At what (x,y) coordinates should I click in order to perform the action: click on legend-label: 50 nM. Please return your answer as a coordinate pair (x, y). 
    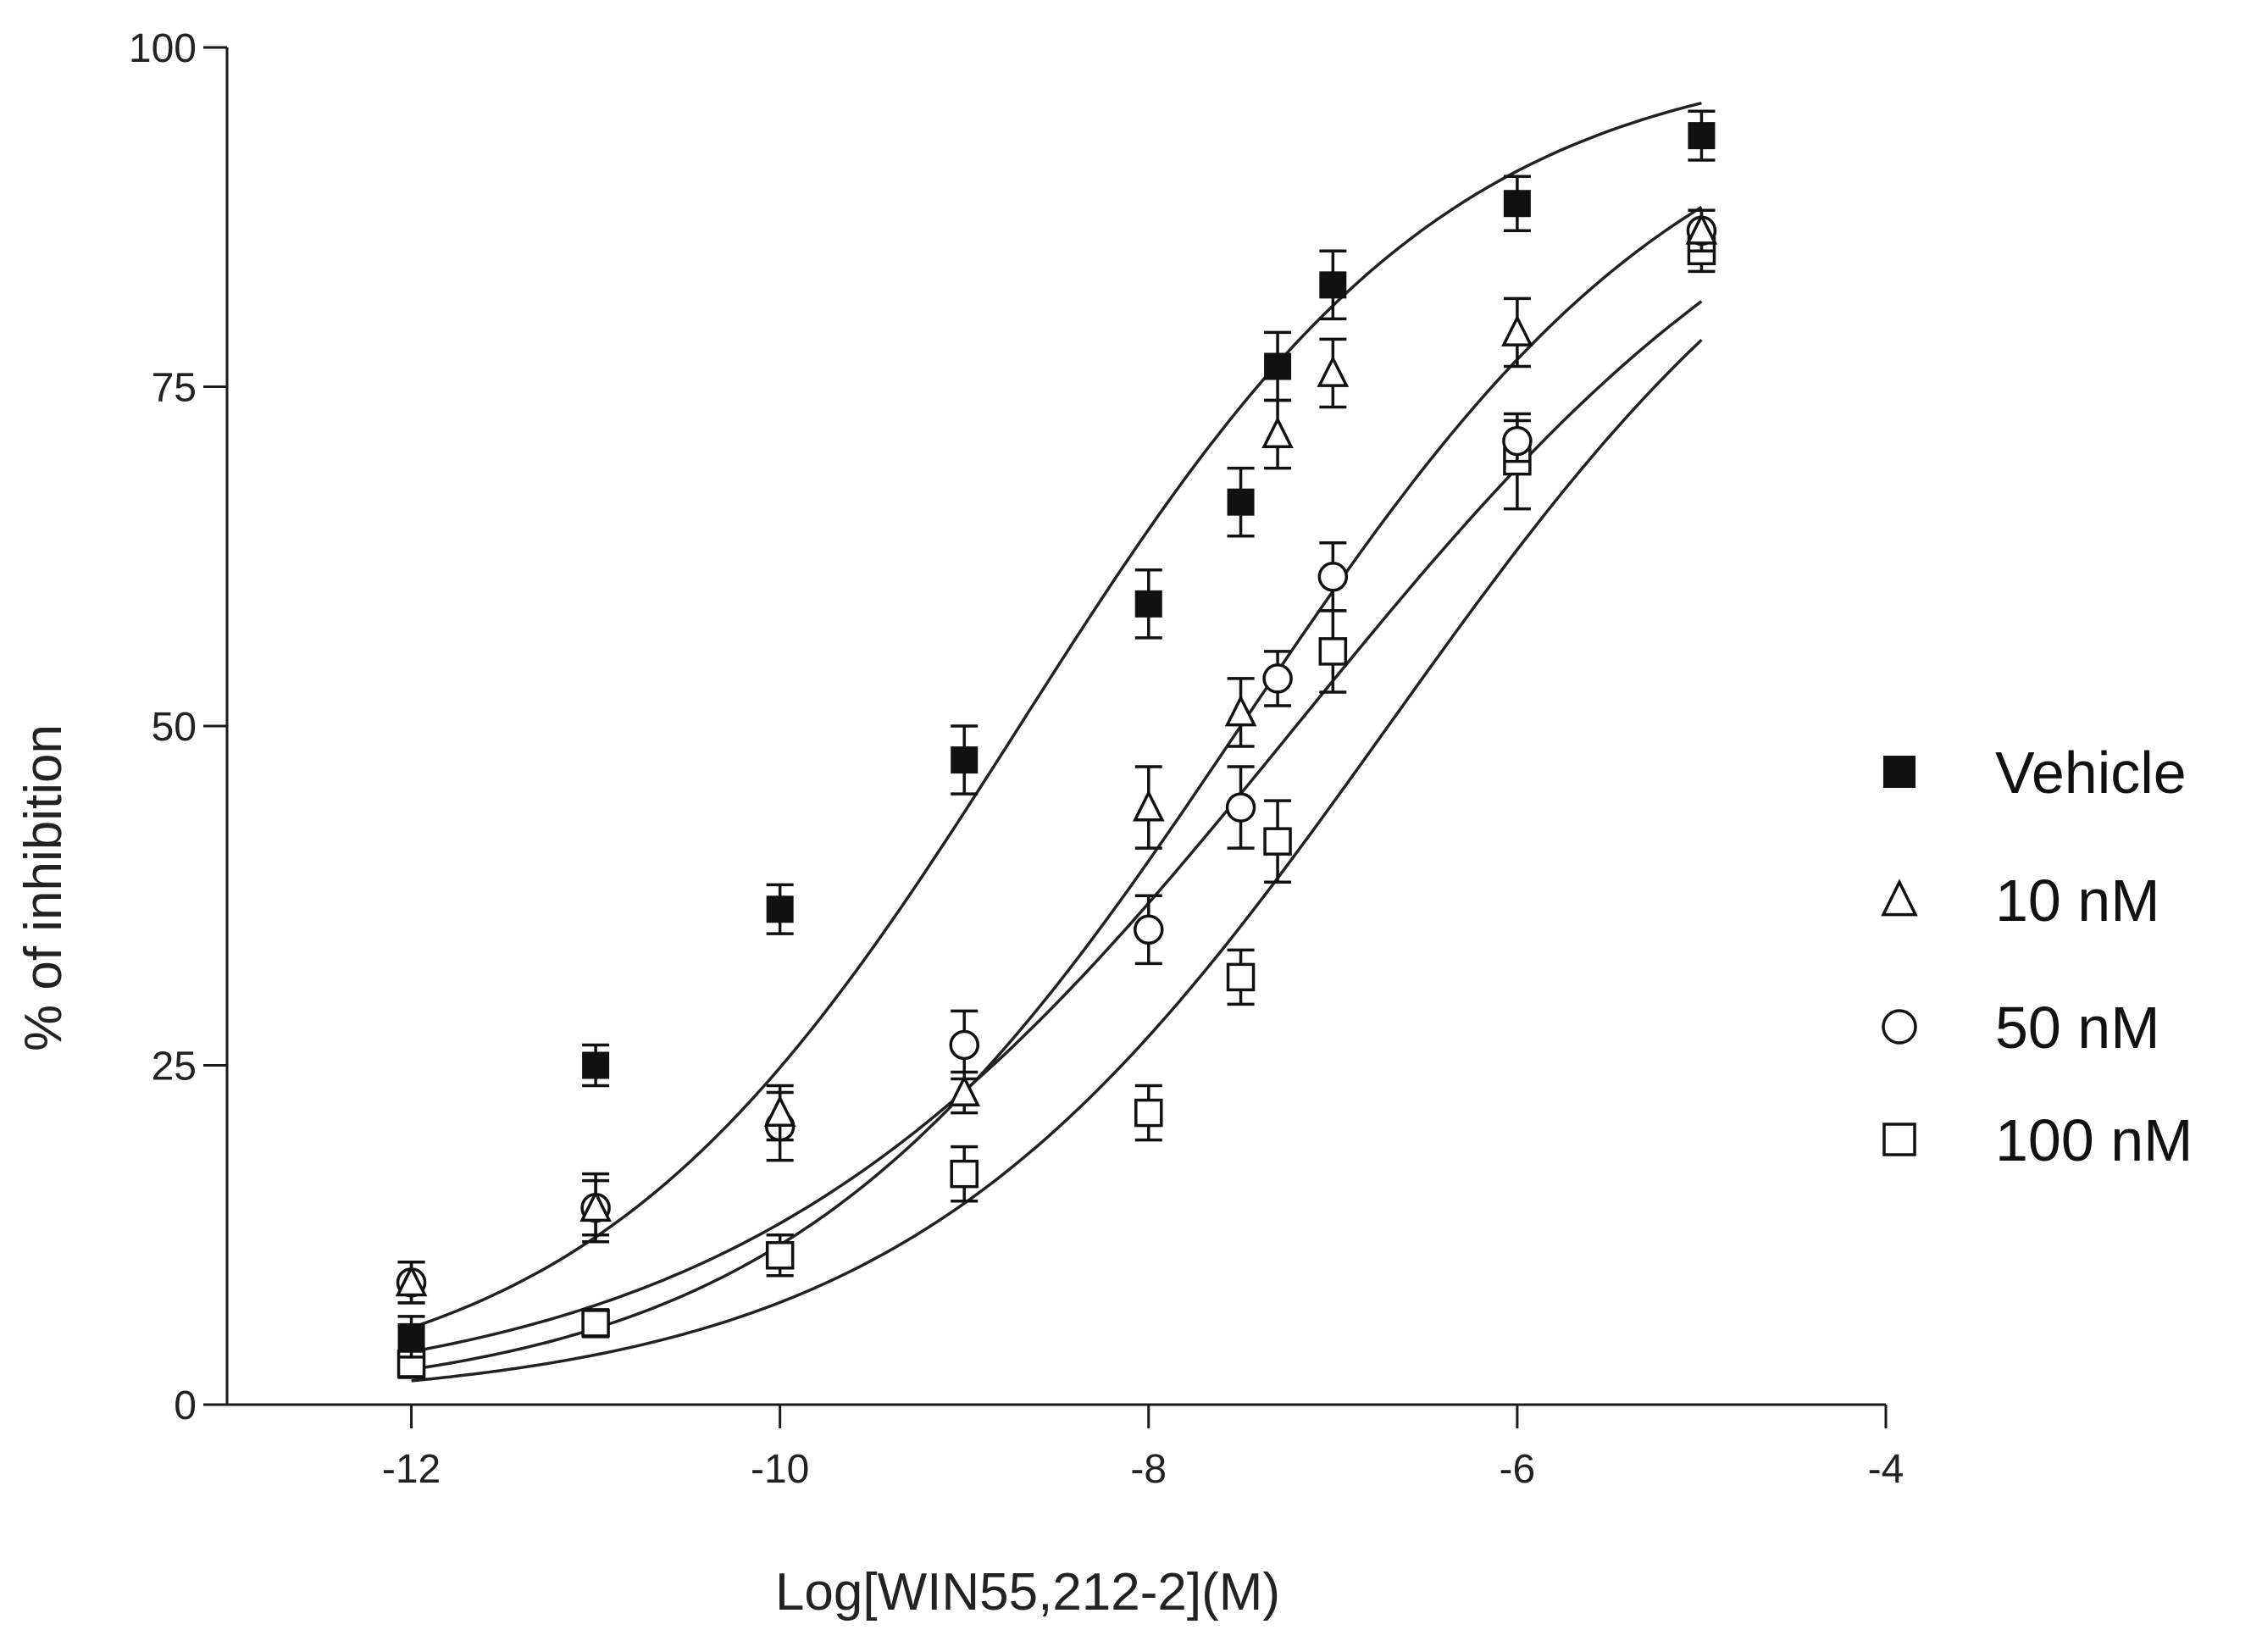
    Looking at the image, I should click on (2077, 1028).